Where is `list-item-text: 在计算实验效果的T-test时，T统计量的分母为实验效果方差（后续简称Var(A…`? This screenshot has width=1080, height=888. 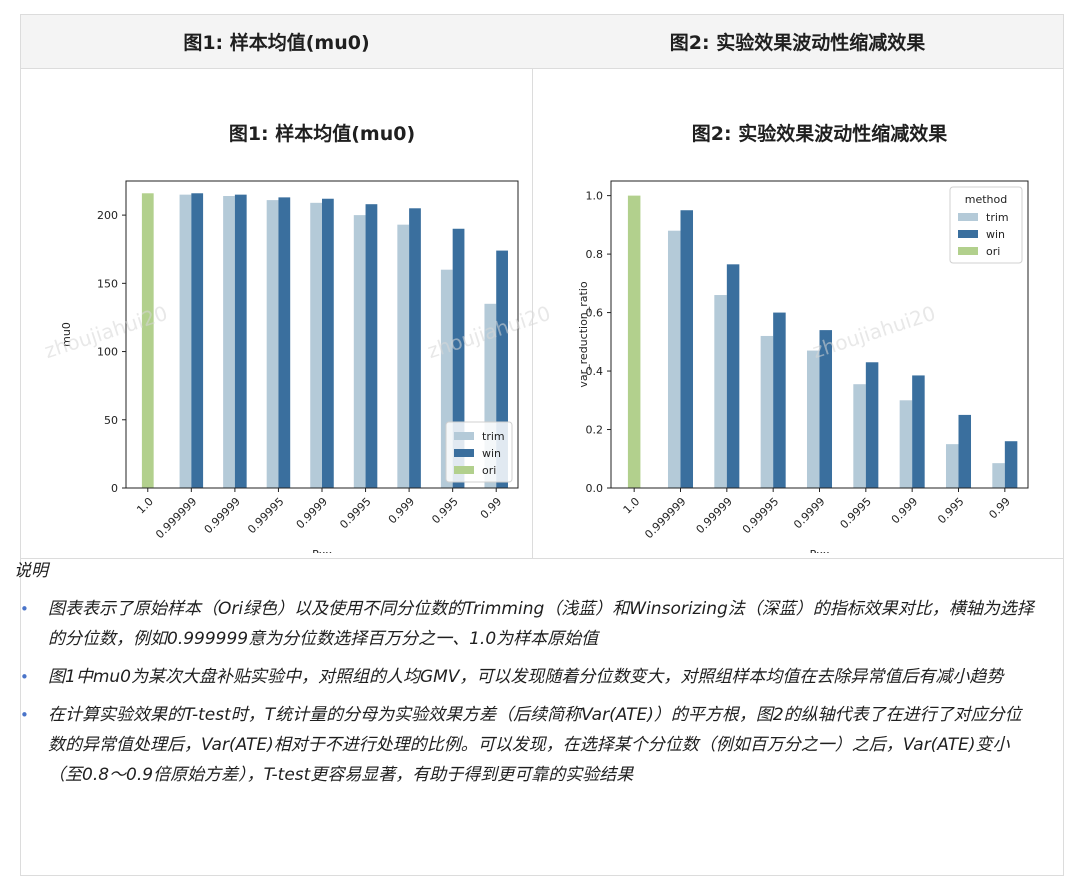
list-item-text: 在计算实验效果的T-test时，T统计量的分母为实验效果方差（后续简称Var(A… is located at coordinates (535, 745).